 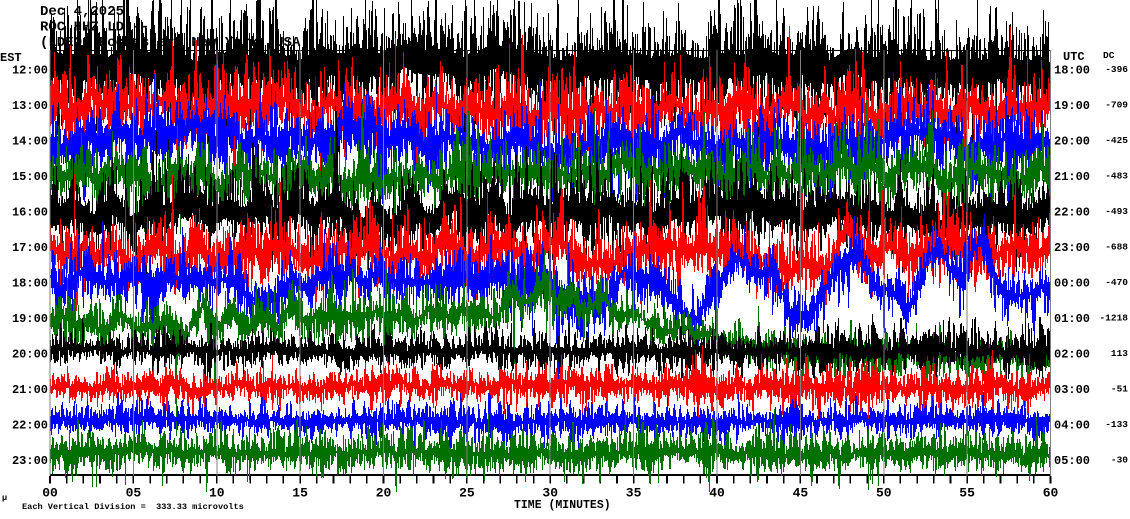 I want to click on svg-text: -51, so click(x=1119, y=389).